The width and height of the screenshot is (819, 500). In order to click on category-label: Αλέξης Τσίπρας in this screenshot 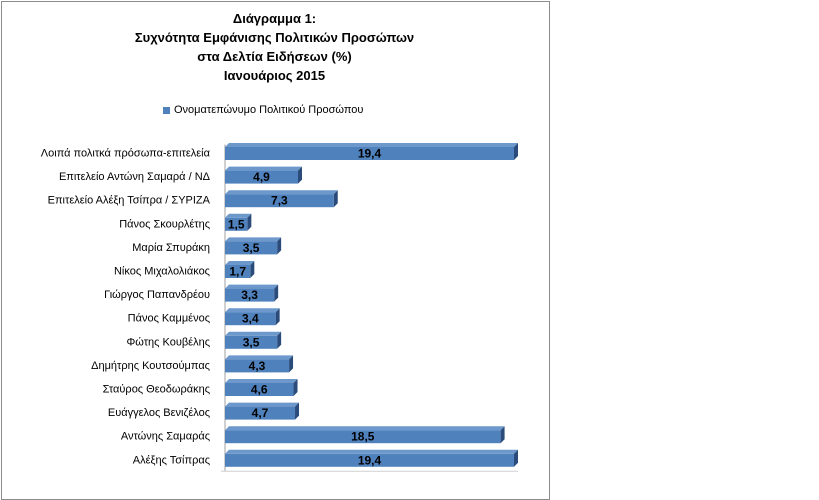, I will do `click(171, 460)`.